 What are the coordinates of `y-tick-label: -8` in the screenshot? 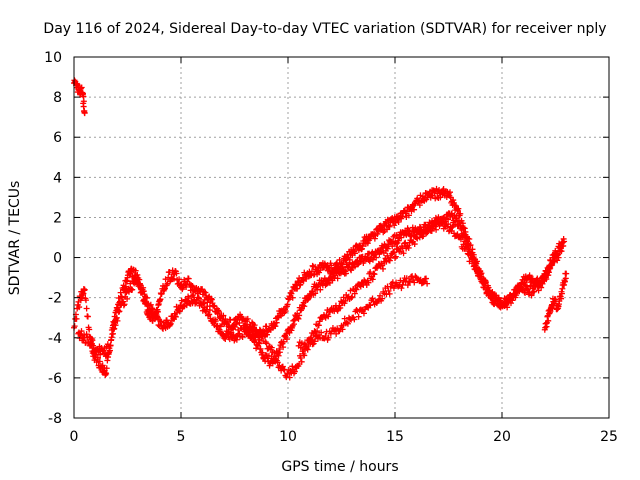 It's located at (55, 419).